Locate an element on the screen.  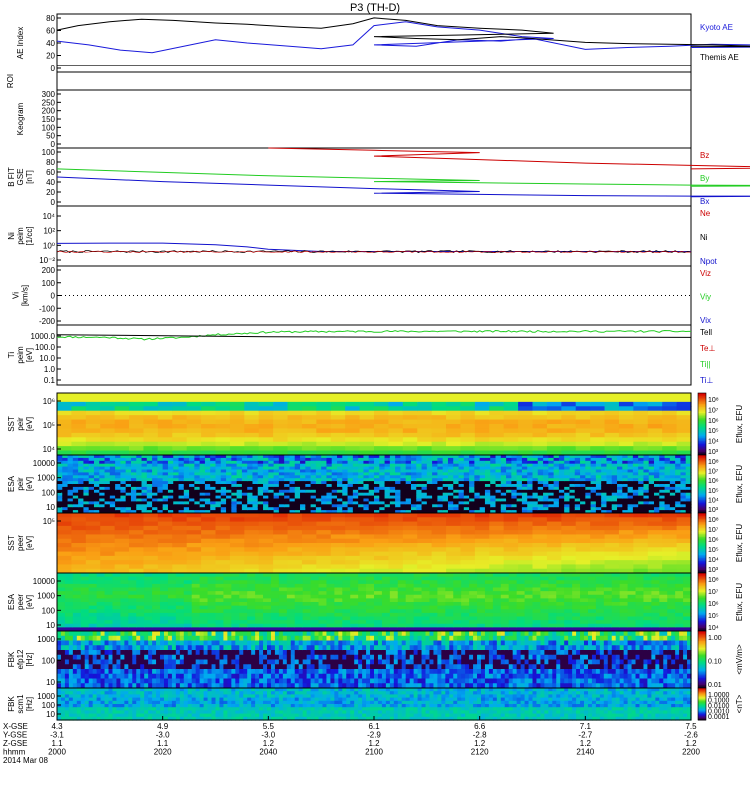
ylabel-group: ESA peer [eV] is located at coordinates (20, 601).